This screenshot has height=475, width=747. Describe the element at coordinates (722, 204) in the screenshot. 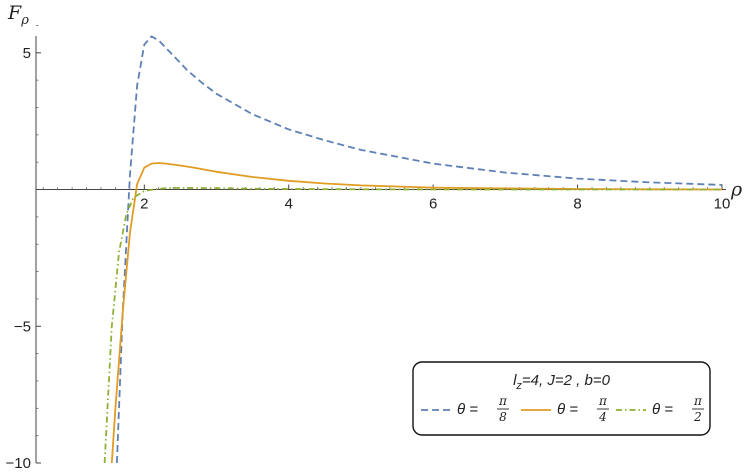

I see `x-tick-label: 10` at that location.